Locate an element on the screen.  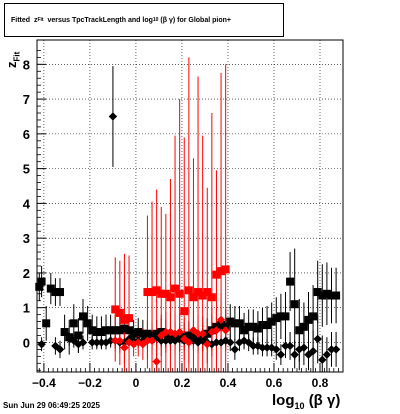
x-axis-title-sub: 10 is located at coordinates (299, 406).